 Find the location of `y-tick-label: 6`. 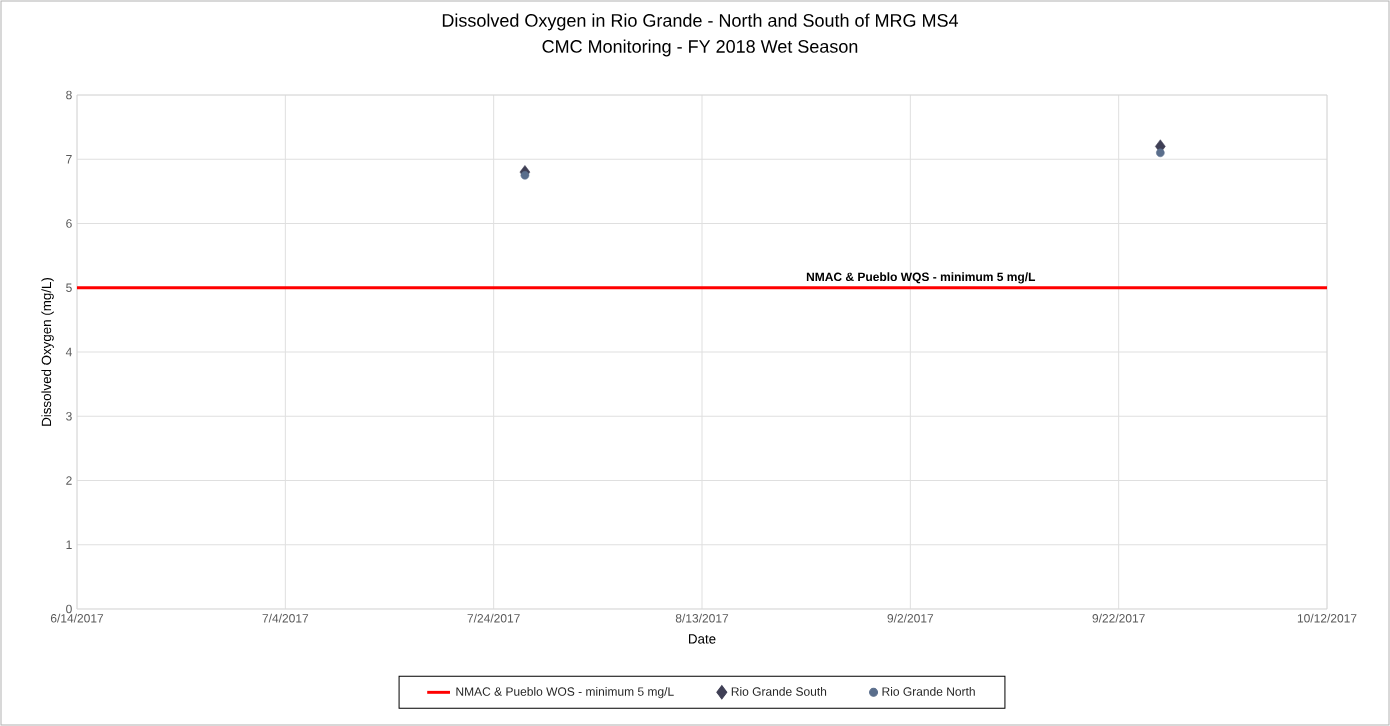

y-tick-label: 6 is located at coordinates (69, 223).